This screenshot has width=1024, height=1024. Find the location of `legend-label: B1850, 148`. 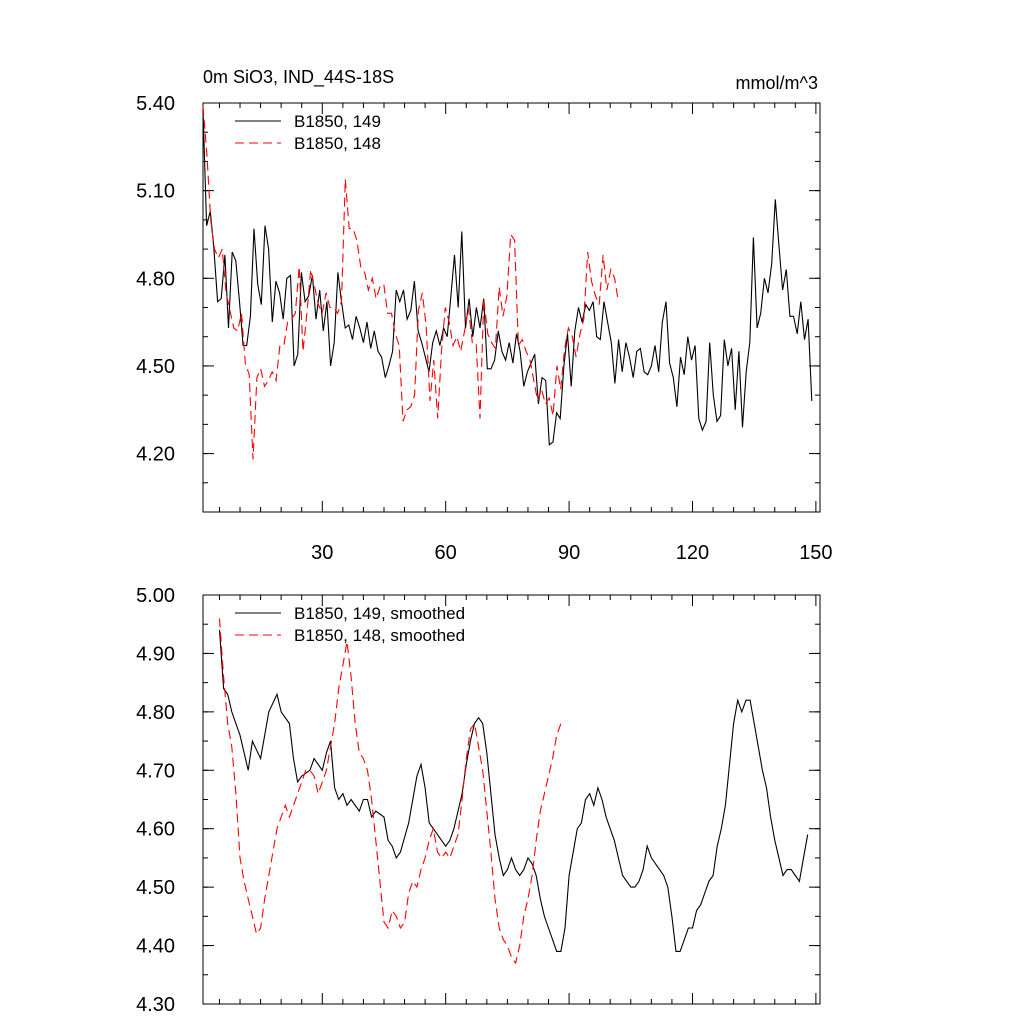

legend-label: B1850, 148 is located at coordinates (337, 143).